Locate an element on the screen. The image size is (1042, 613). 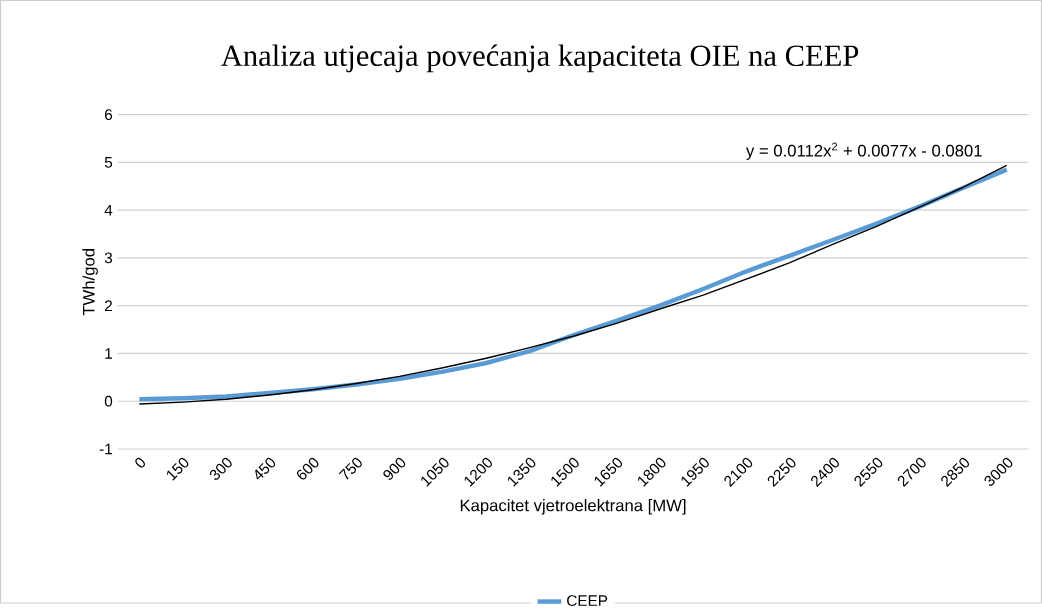
y-tick-label: 6 is located at coordinates (109, 114).